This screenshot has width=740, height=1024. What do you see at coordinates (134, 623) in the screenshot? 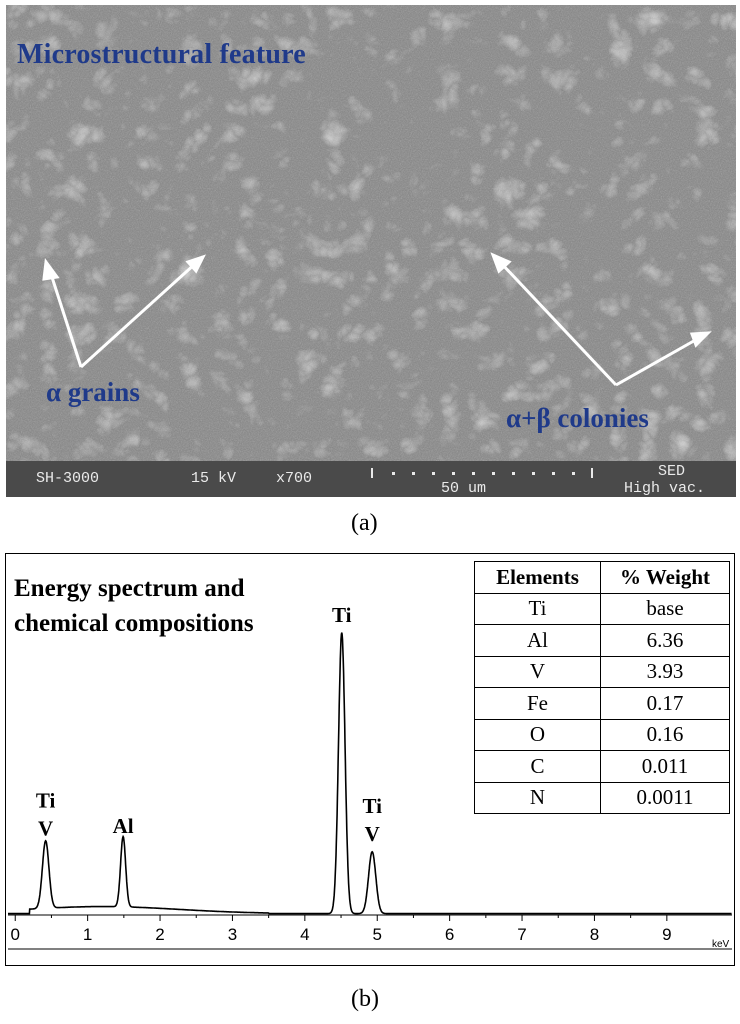
I see `chart-title-line-2: chemical compositions` at bounding box center [134, 623].